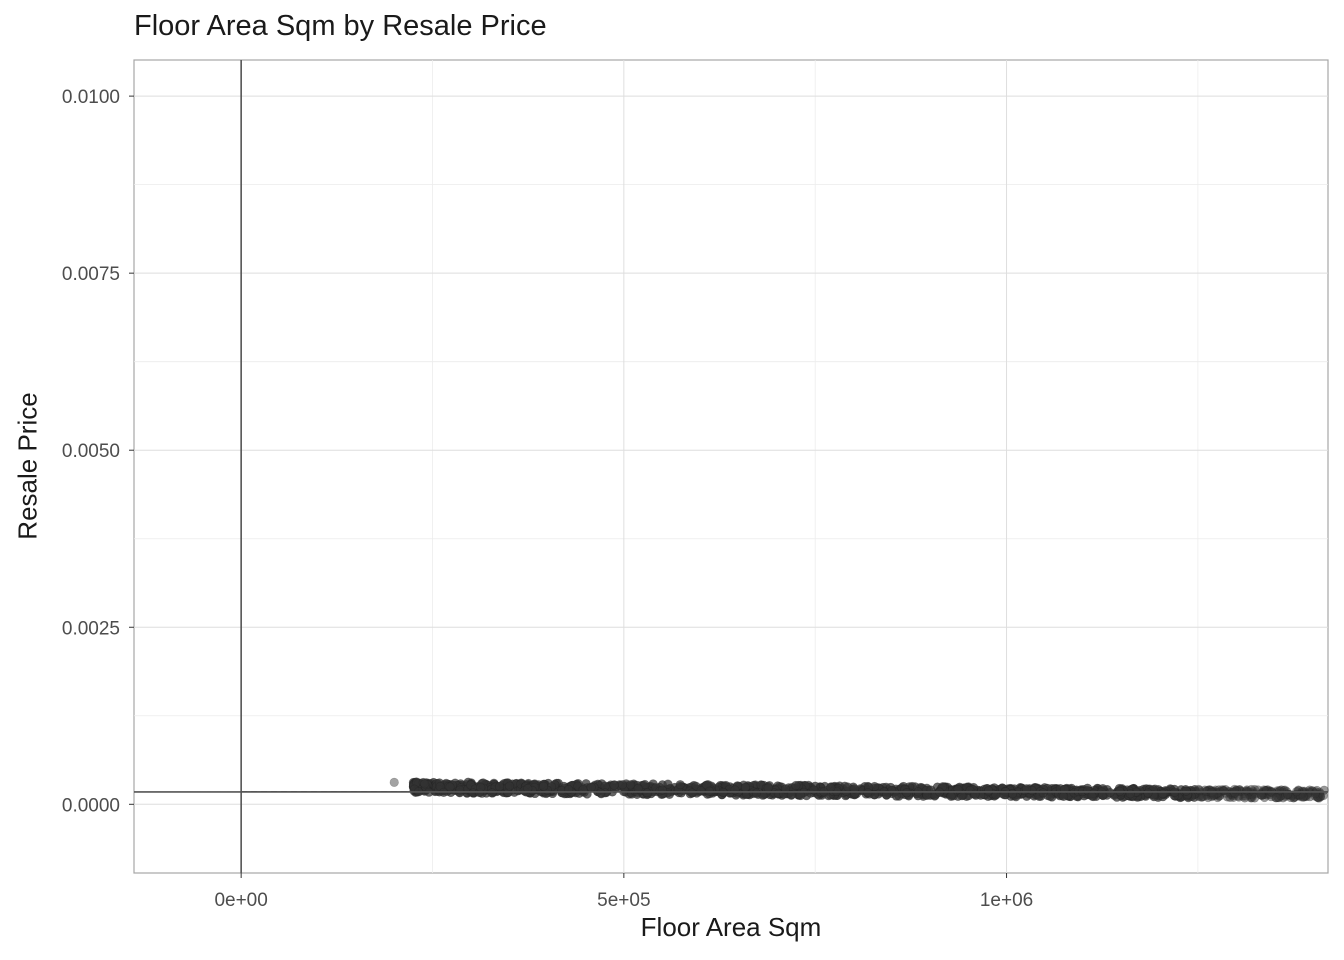  I want to click on x-axis-label: Floor Area Sqm, so click(731, 927).